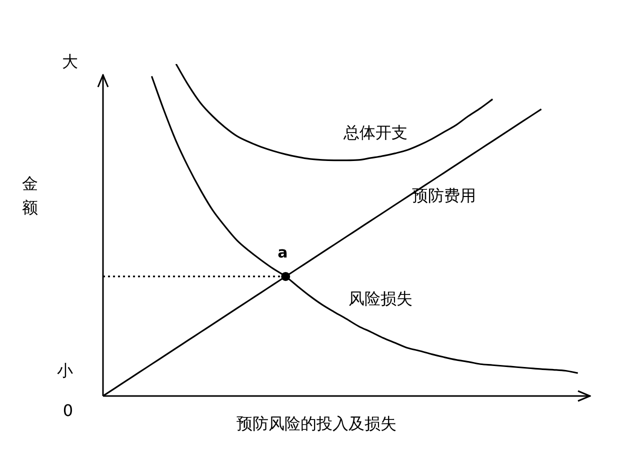 This screenshot has height=474, width=637. I want to click on series-label: 总体开支, so click(375, 132).